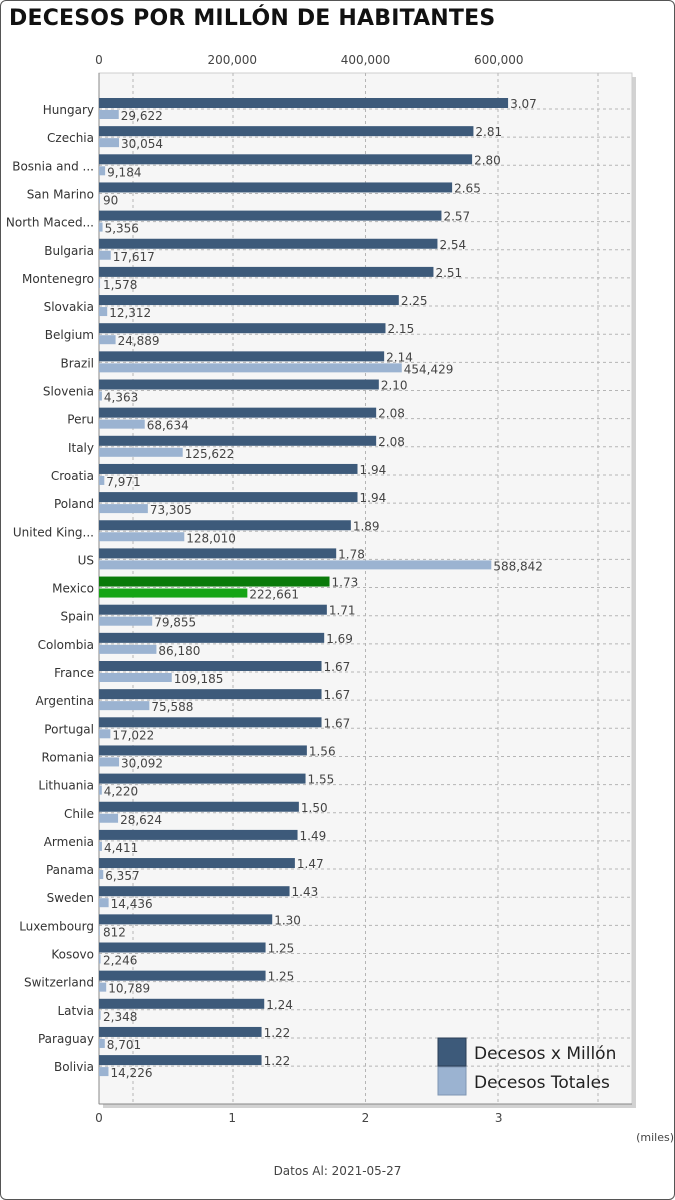  I want to click on bar-value-label-total: 28,624, so click(141, 820).